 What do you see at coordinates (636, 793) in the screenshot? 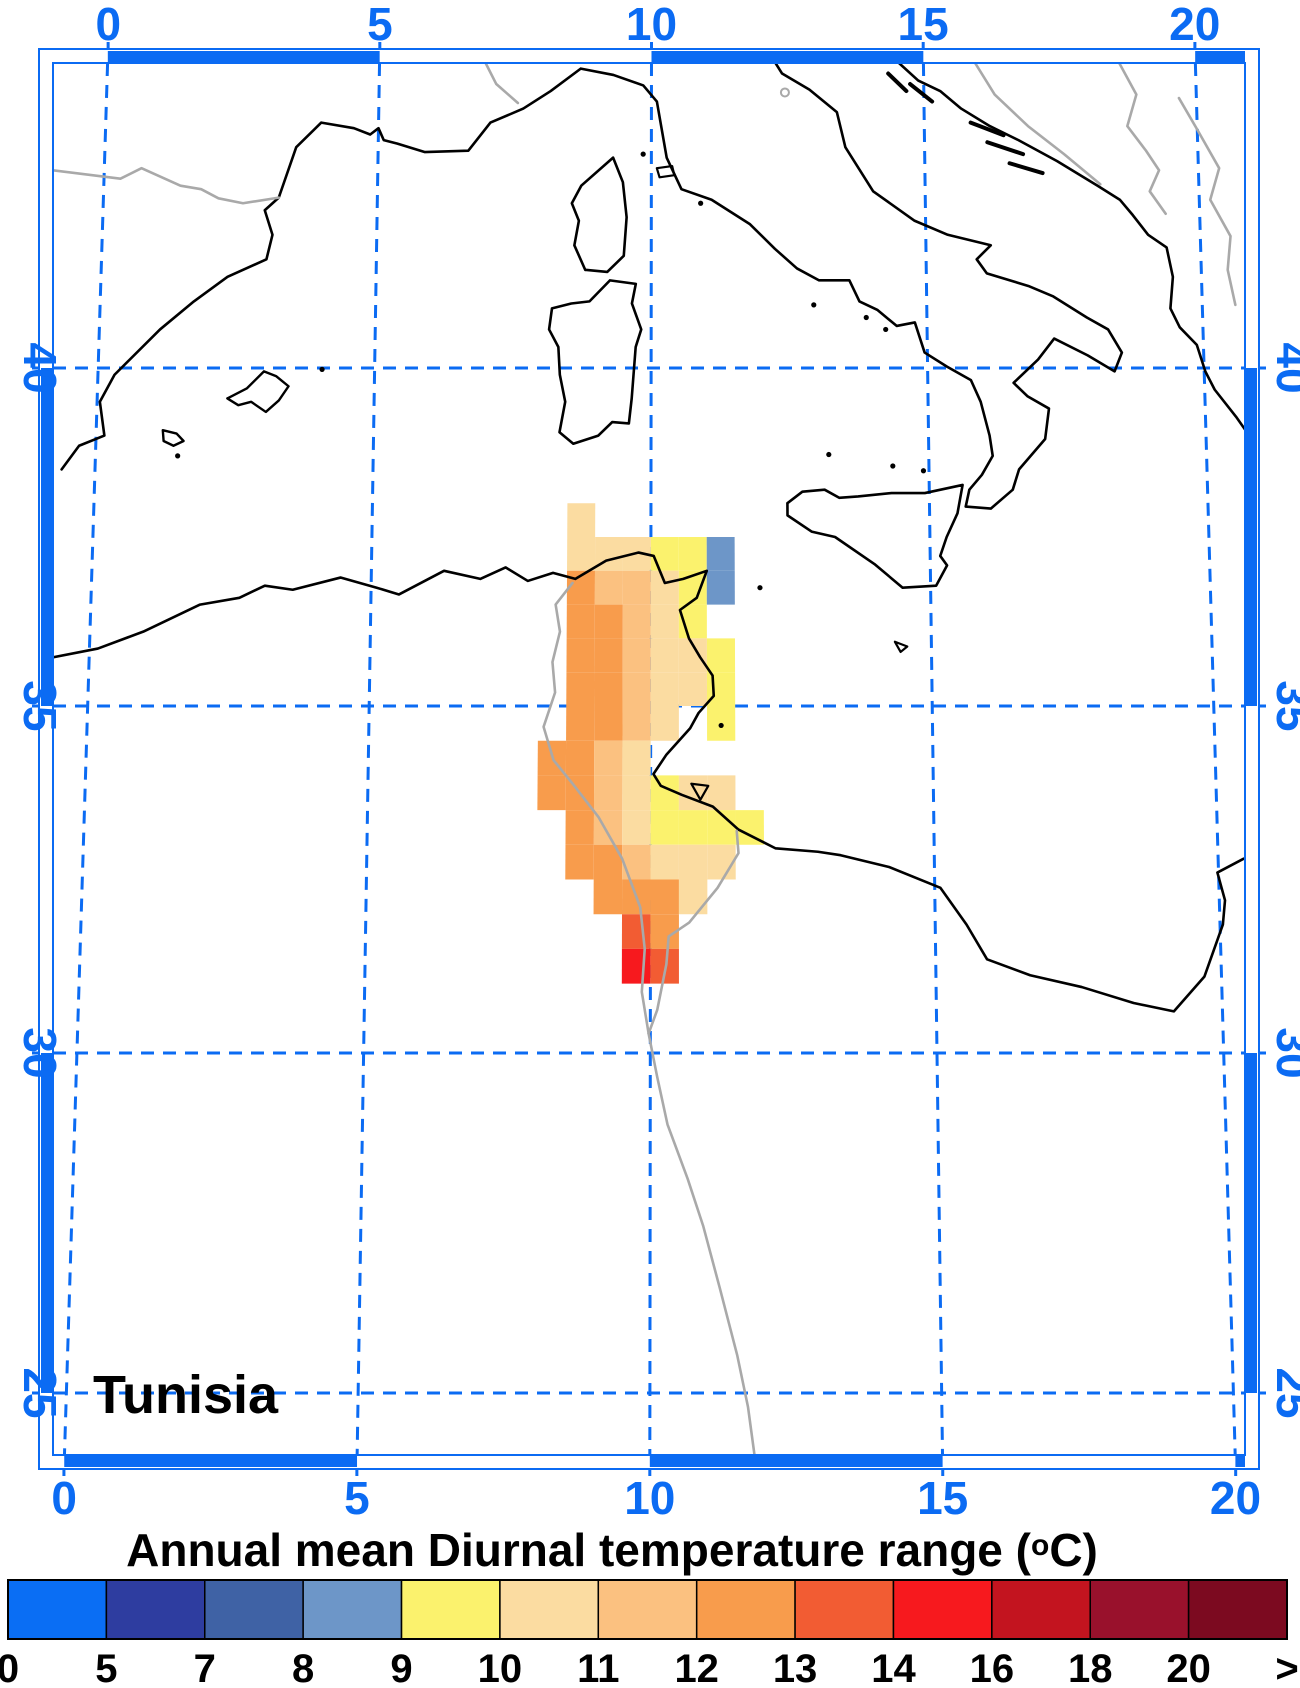
I see `cell-r8-c3` at bounding box center [636, 793].